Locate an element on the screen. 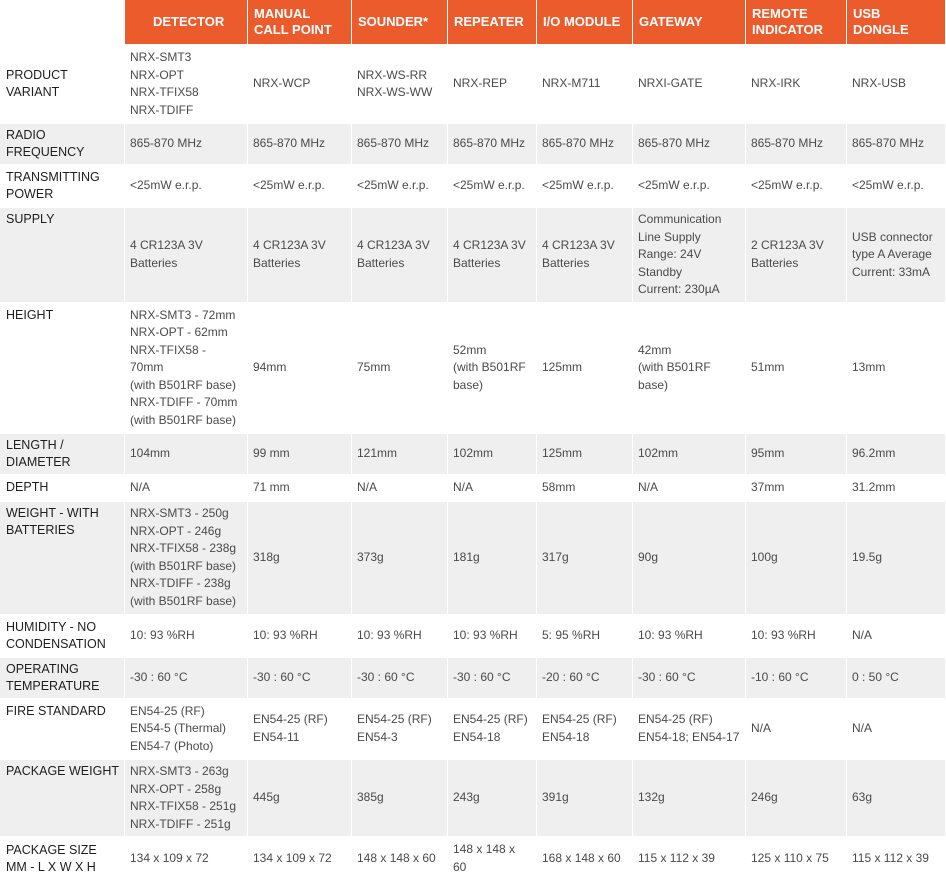 This screenshot has height=881, width=946. table-cell: 96.2mm is located at coordinates (896, 455).